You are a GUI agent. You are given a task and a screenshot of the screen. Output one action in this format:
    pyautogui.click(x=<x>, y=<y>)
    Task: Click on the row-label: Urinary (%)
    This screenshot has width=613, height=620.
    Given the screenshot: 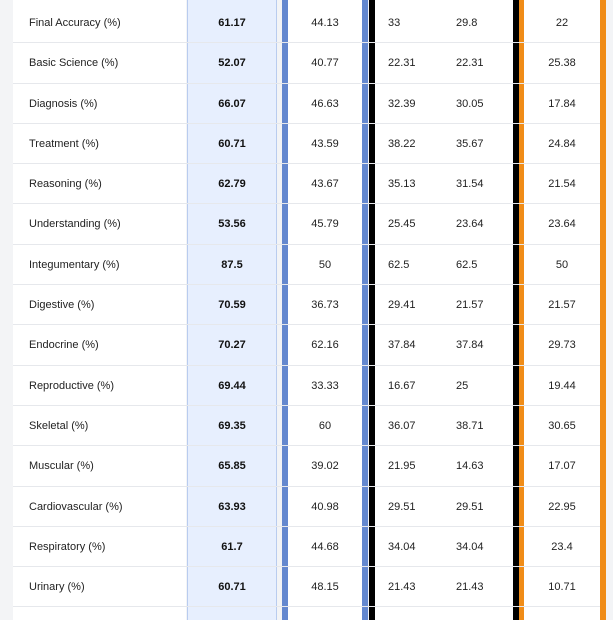 What is the action you would take?
    pyautogui.click(x=57, y=587)
    